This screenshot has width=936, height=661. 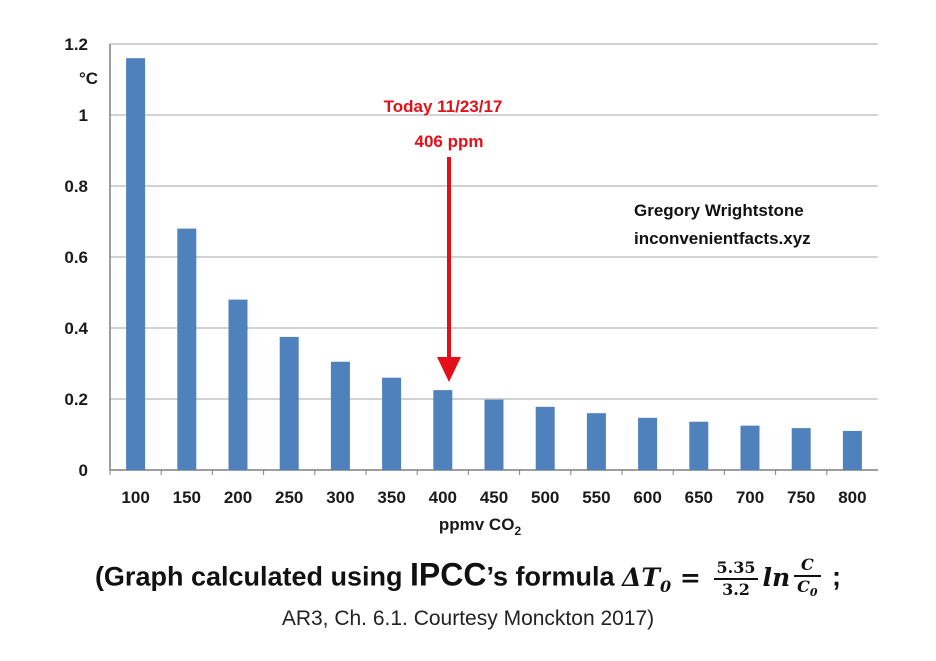 I want to click on frac-numerator: 5.35, so click(x=736, y=569).